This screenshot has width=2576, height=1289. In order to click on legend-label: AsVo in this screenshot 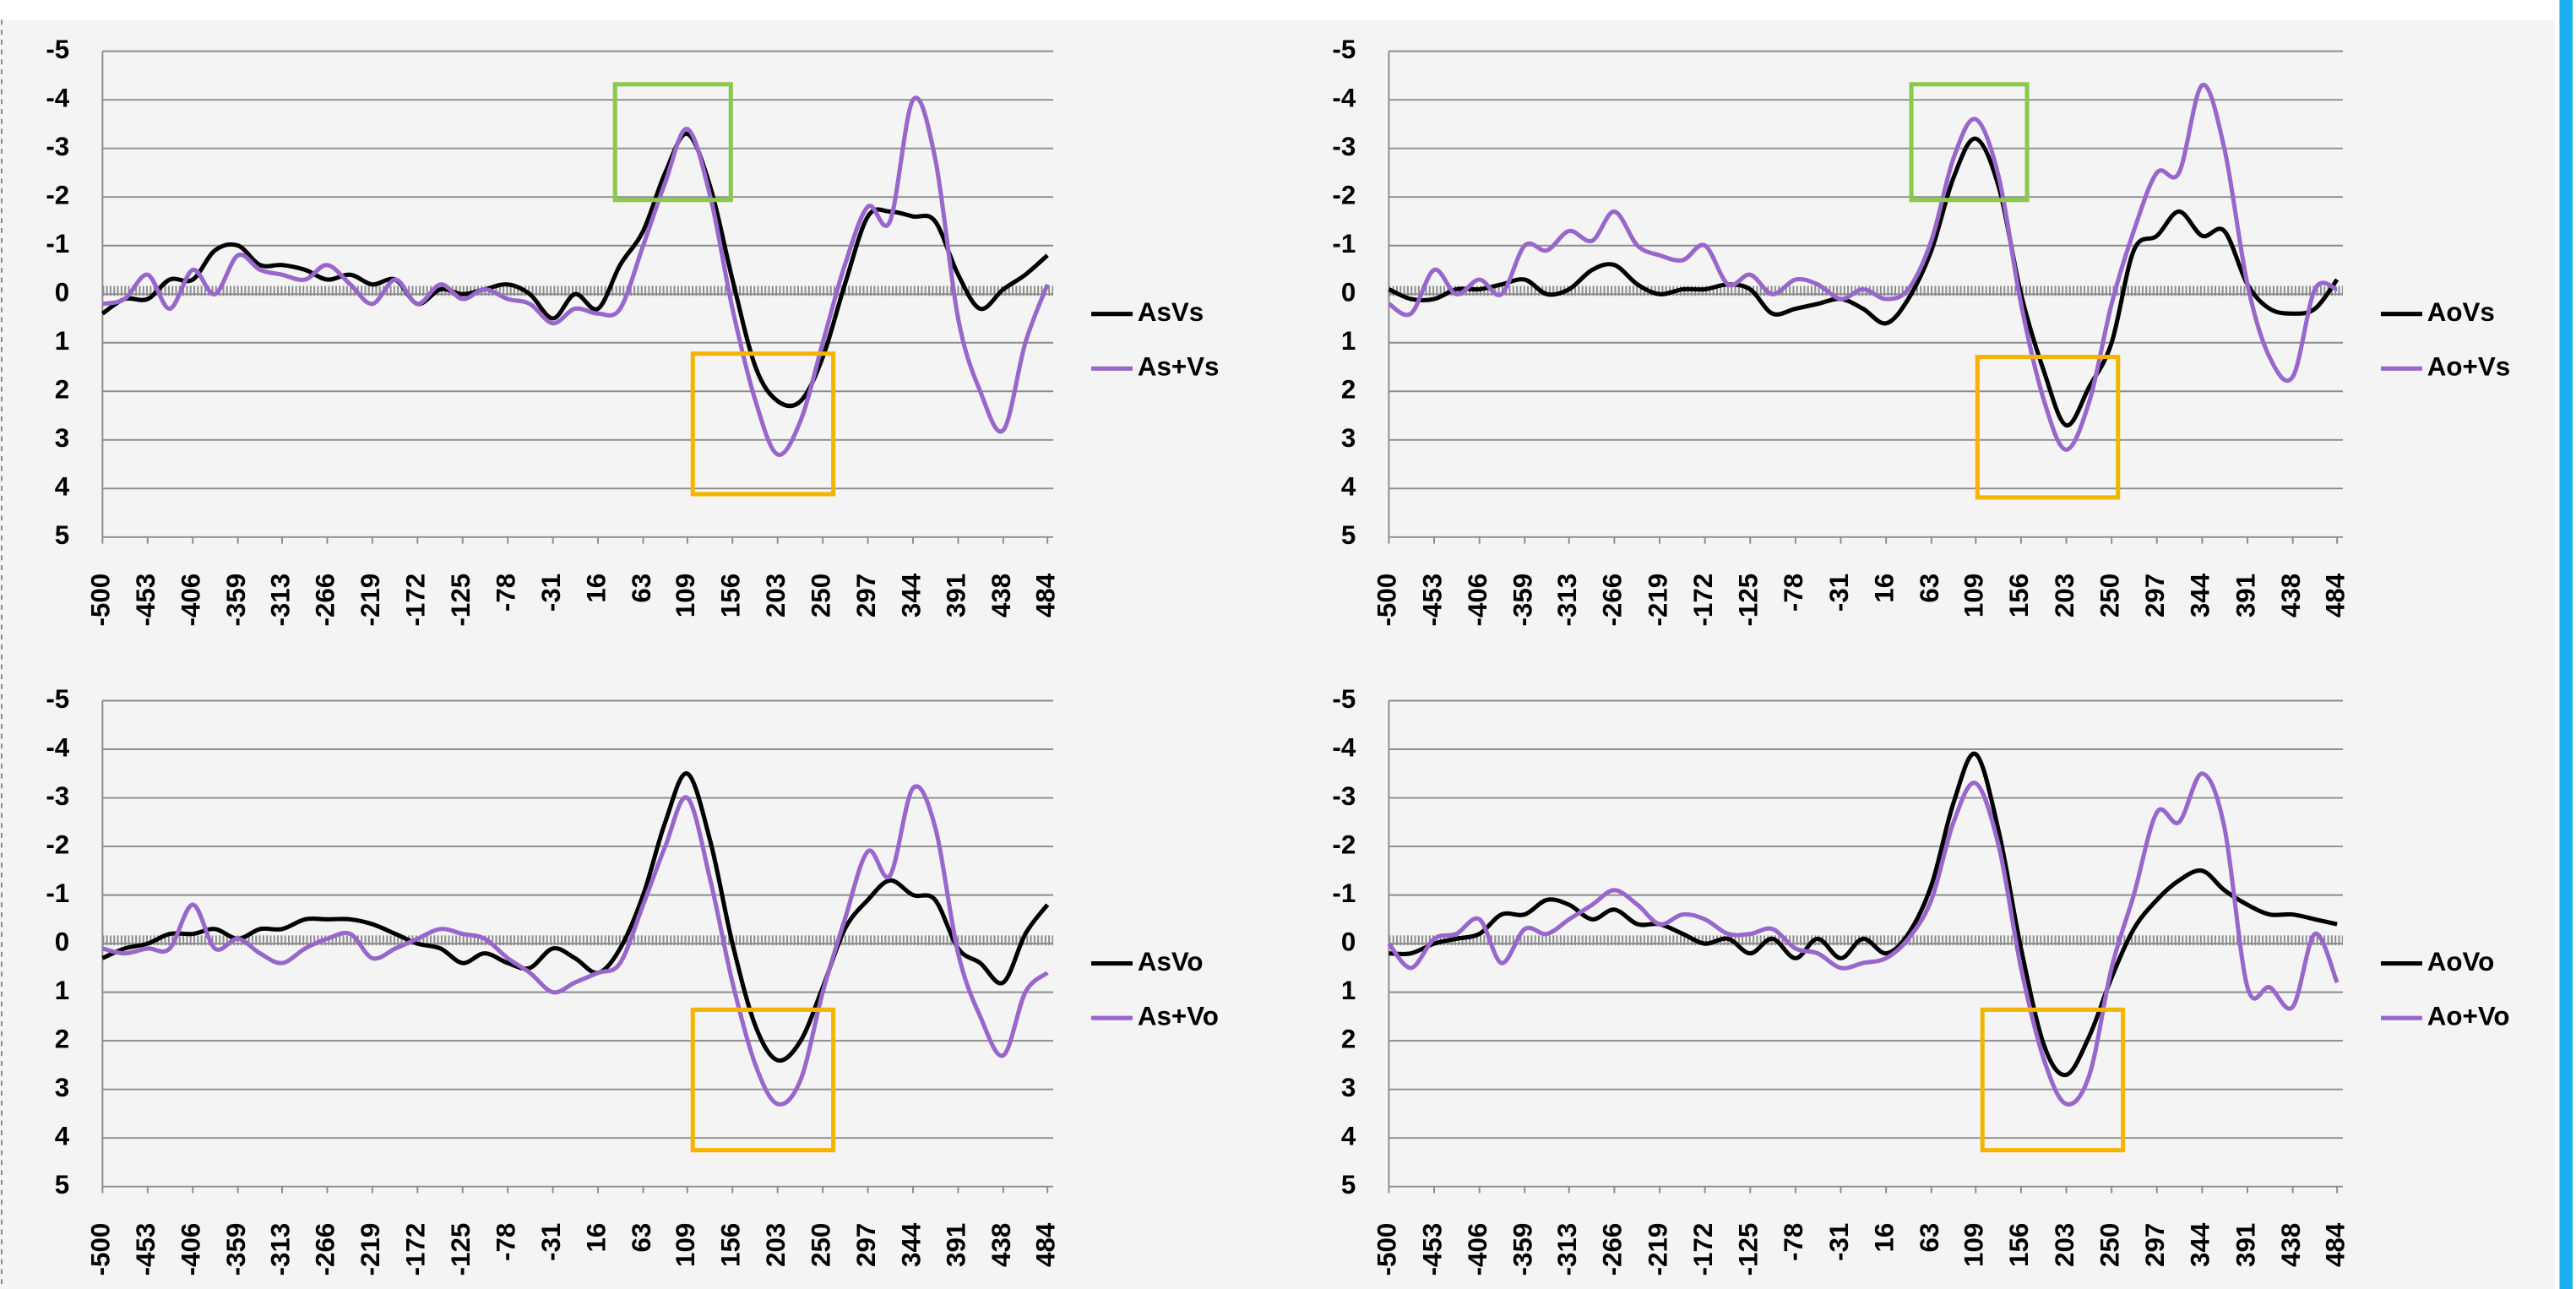, I will do `click(1171, 961)`.